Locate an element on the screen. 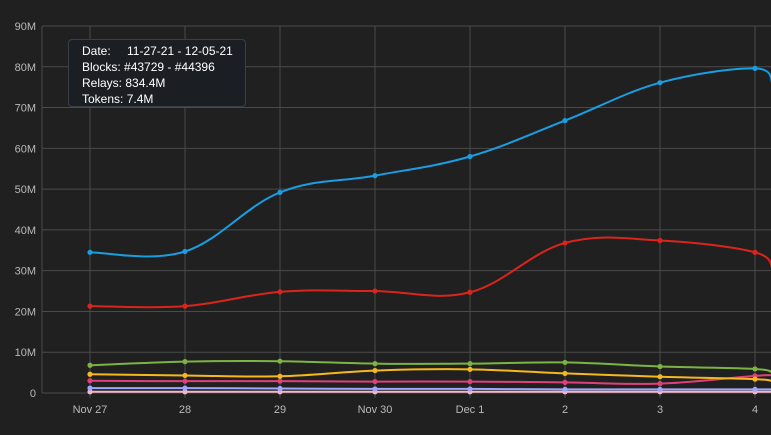 The height and width of the screenshot is (435, 771). y-axis: 0 10M 20M 30M 40M 50M 60M 70M 80M 90M is located at coordinates (25, 210).